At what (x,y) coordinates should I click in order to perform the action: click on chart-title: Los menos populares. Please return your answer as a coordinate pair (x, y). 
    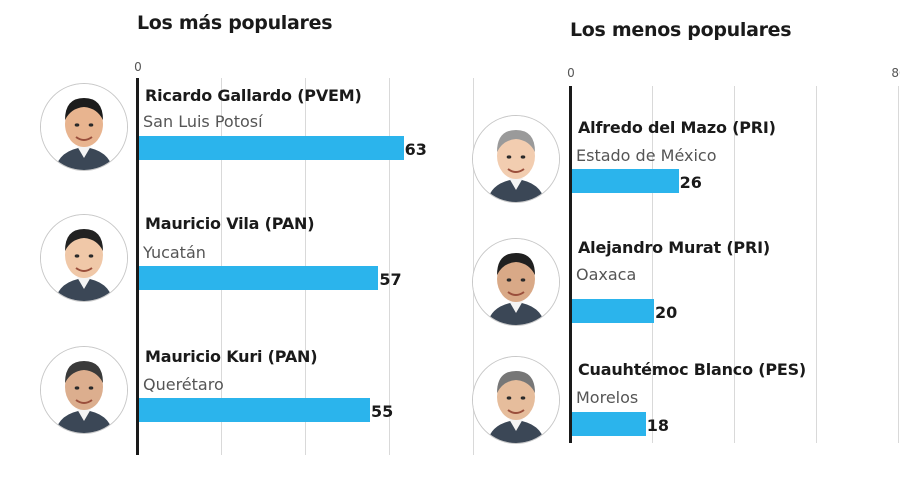
    Looking at the image, I should click on (681, 30).